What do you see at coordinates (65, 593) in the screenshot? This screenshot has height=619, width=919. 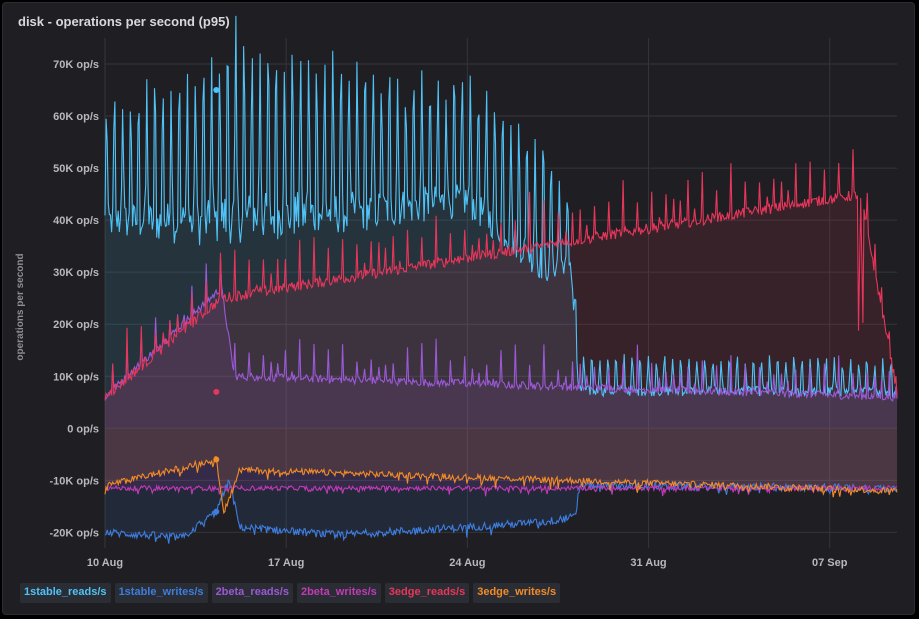 I see `legend-item: 1stable_reads/s` at bounding box center [65, 593].